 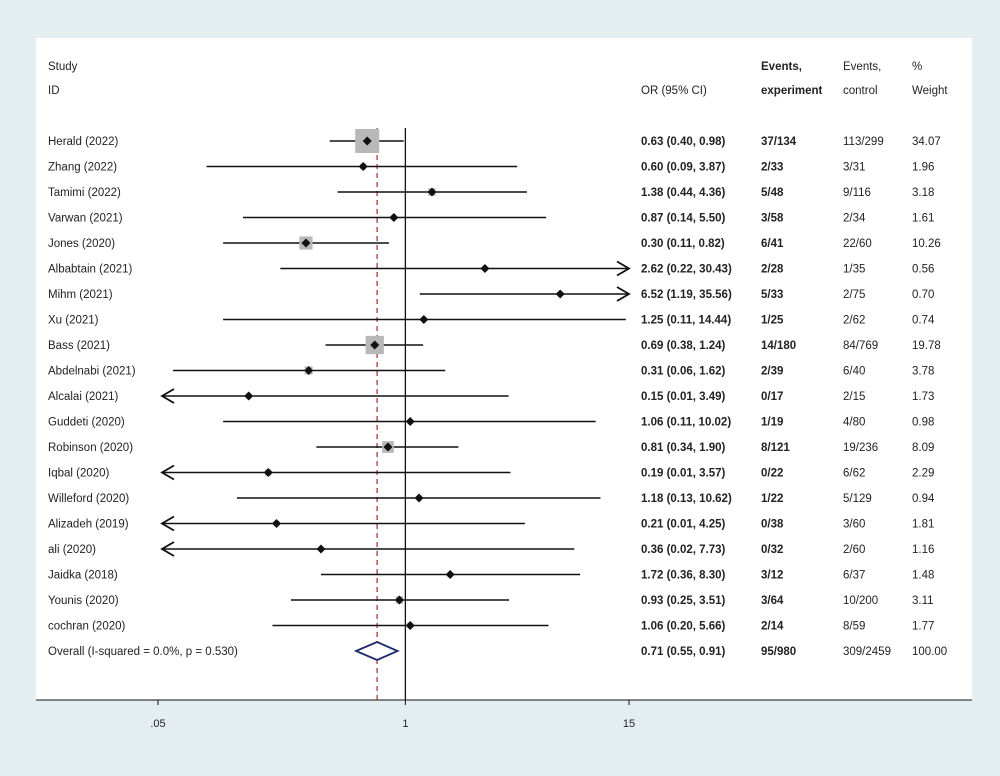 What do you see at coordinates (862, 67) in the screenshot?
I see `header-events-ctrl-1: Events,` at bounding box center [862, 67].